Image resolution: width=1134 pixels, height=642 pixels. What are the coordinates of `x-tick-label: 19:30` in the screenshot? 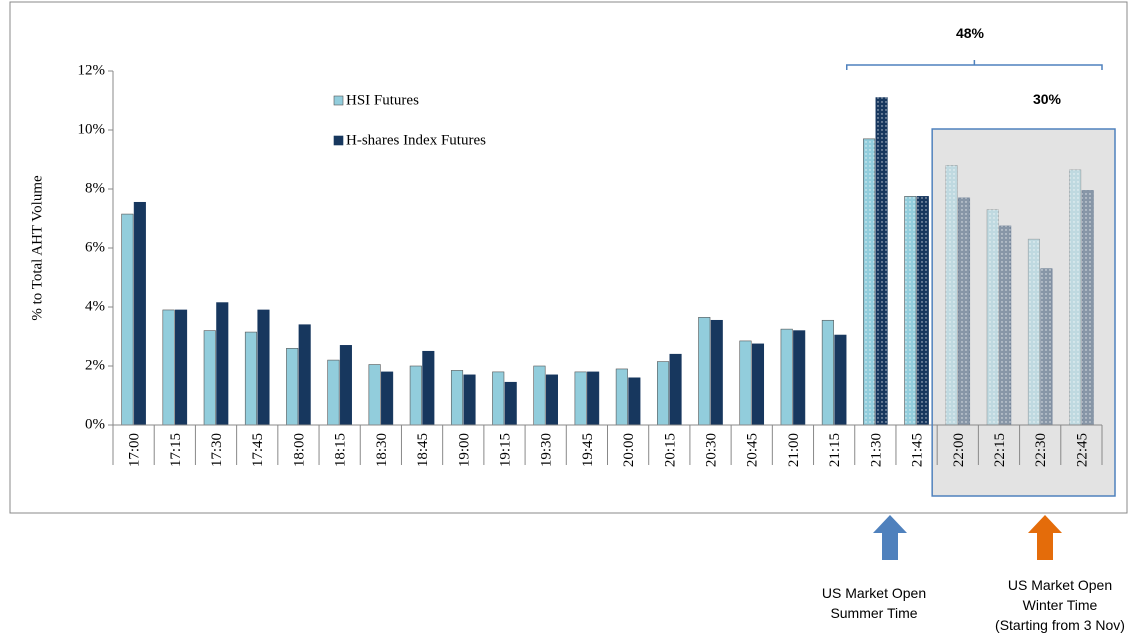 It's located at (547, 450).